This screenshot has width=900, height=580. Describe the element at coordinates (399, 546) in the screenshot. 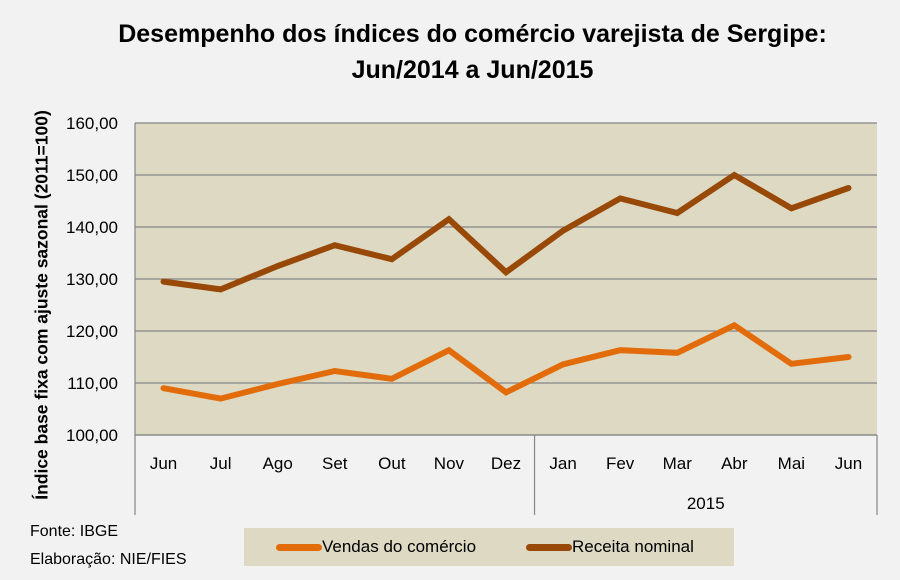

I see `legend-label-vendas: Vendas do comércio` at that location.